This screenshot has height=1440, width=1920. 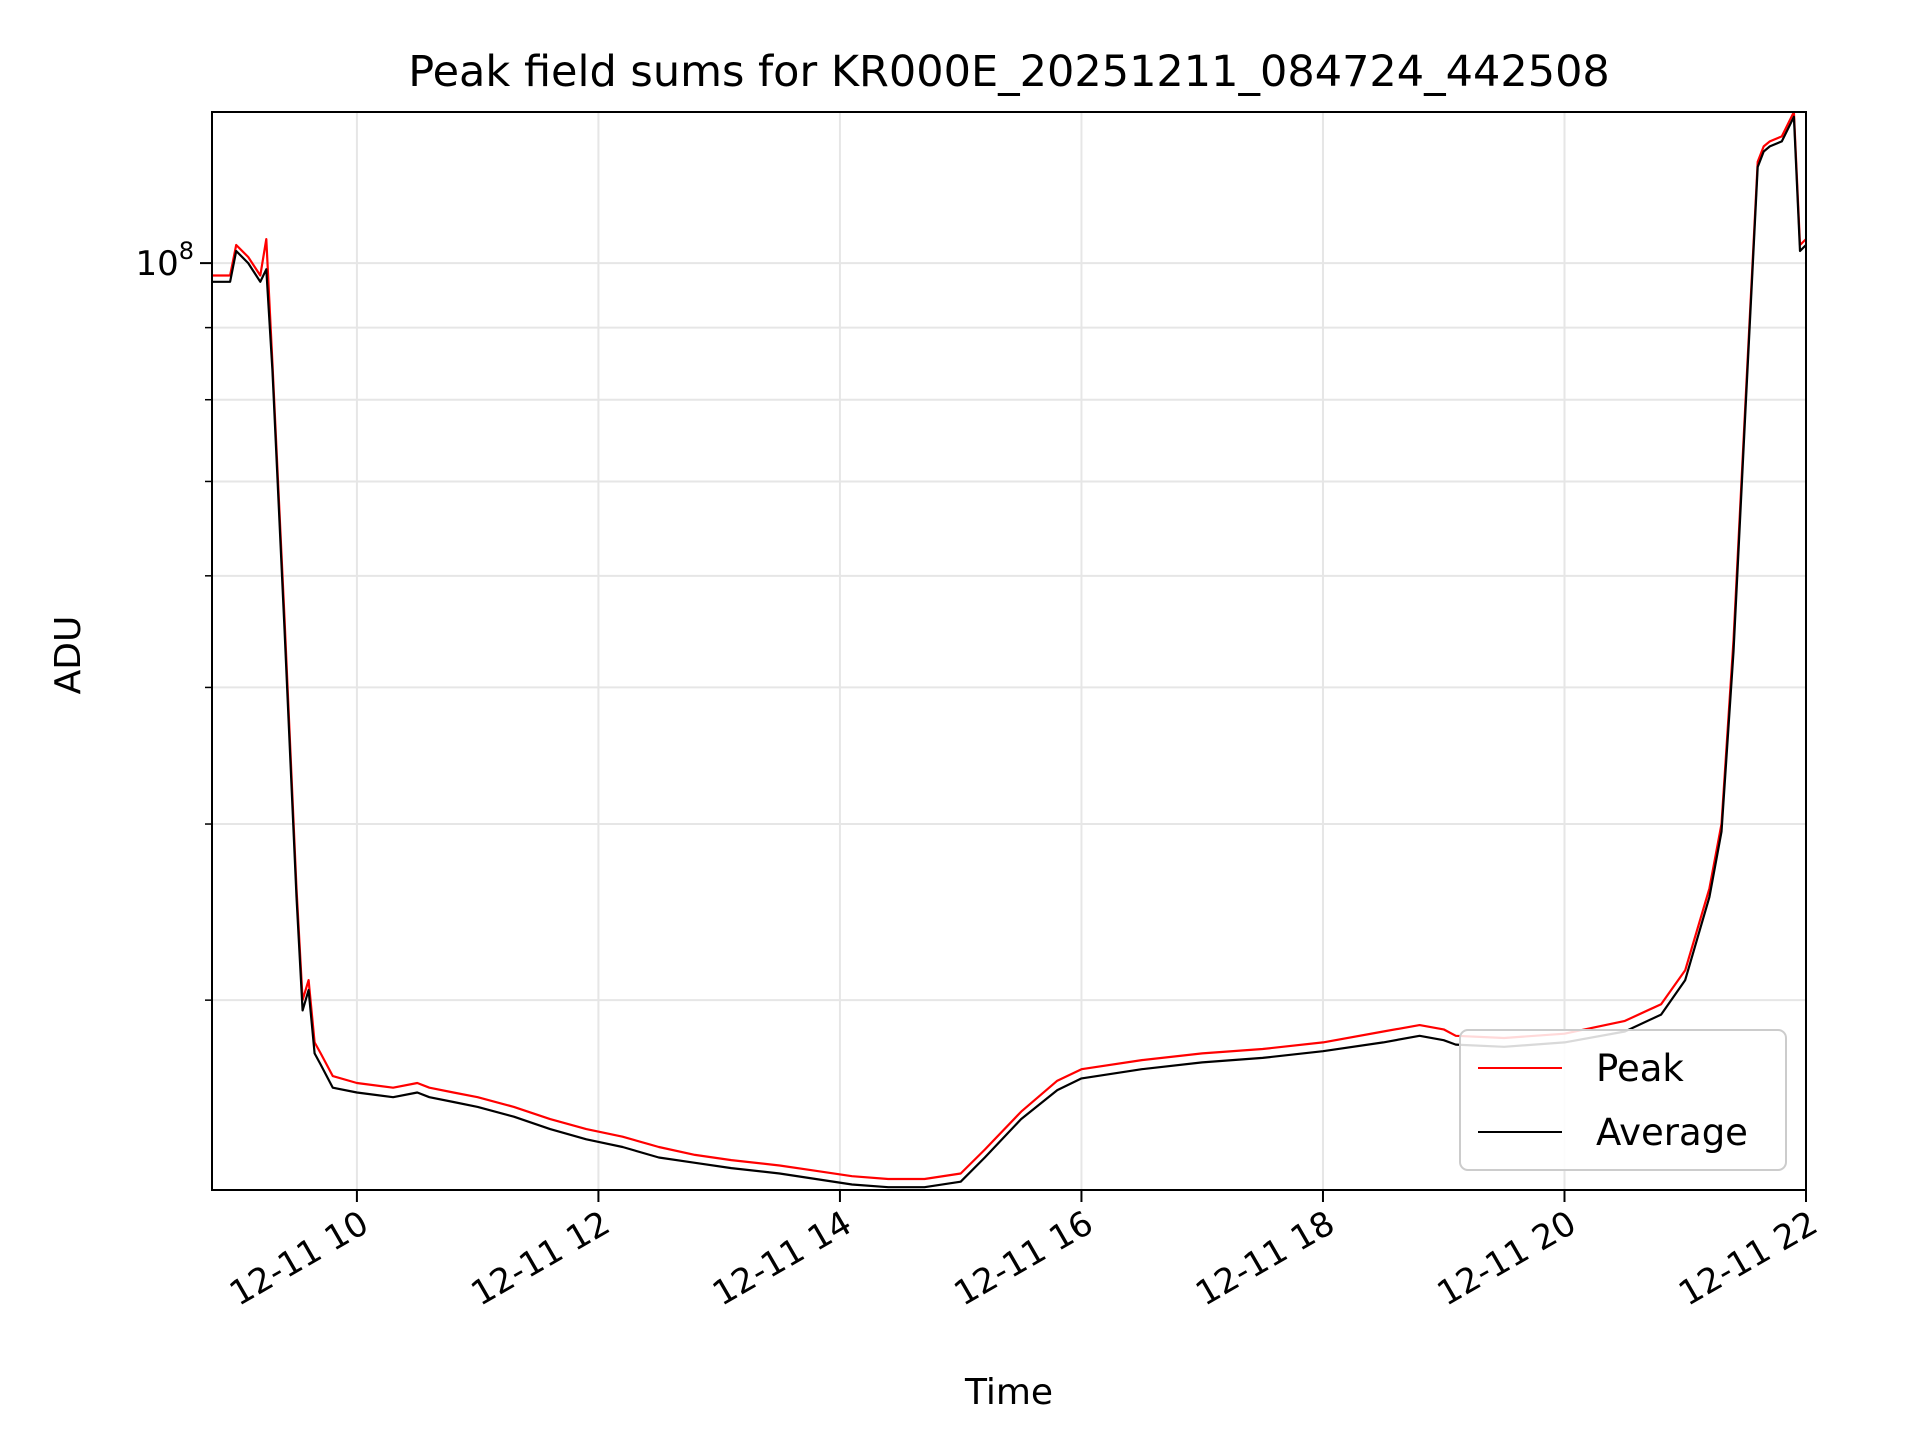 What do you see at coordinates (1640, 1068) in the screenshot?
I see `legend-label-peak: Peak` at bounding box center [1640, 1068].